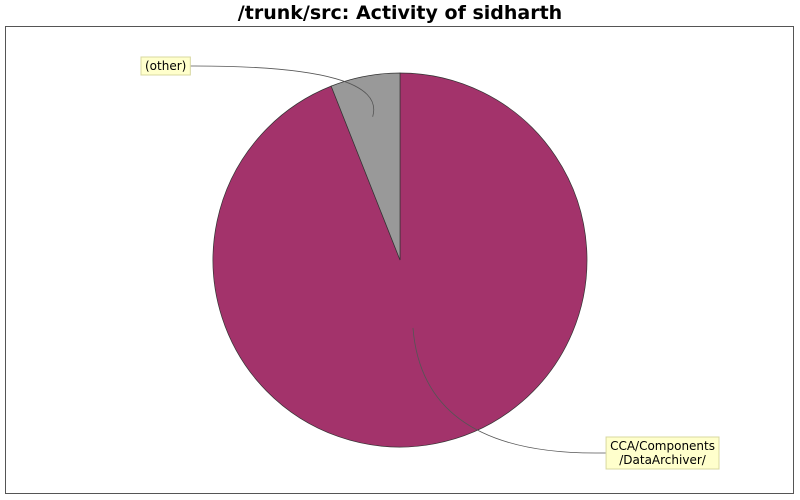 The width and height of the screenshot is (800, 500). What do you see at coordinates (663, 460) in the screenshot?
I see `slice-label-0-line-1: /DataArchiver/` at bounding box center [663, 460].